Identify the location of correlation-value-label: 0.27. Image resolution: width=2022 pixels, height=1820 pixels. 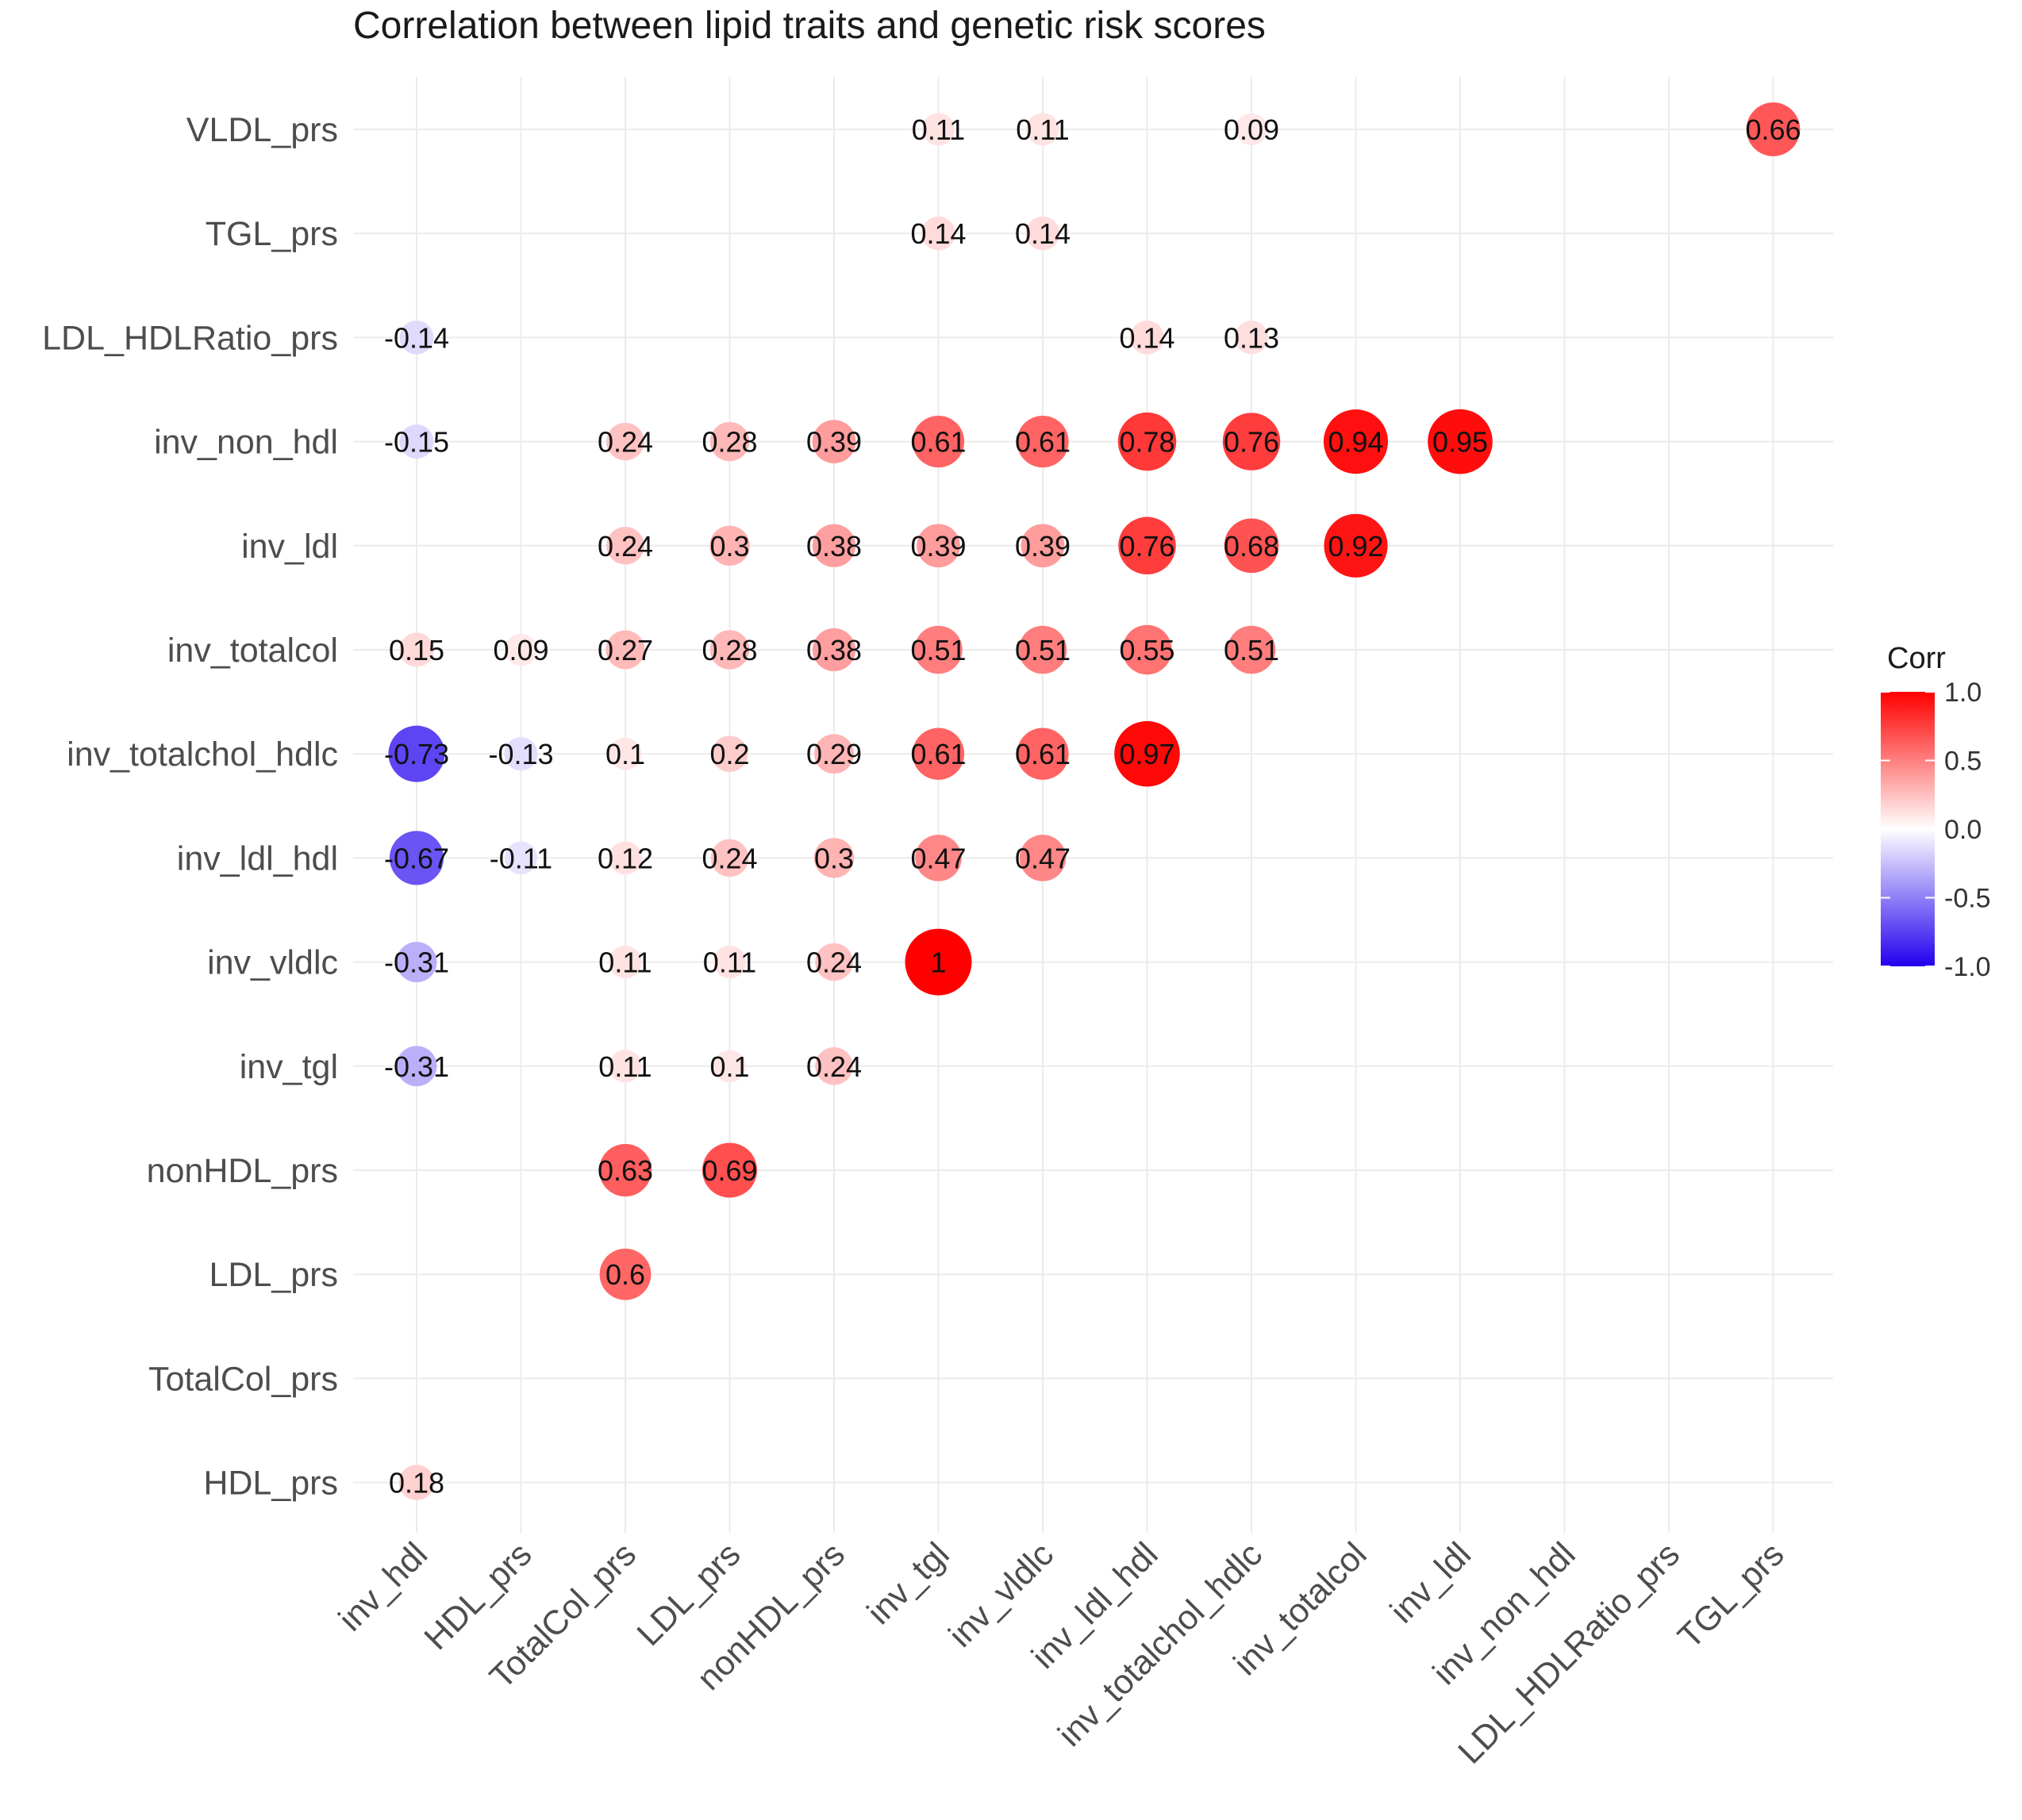
(625, 650).